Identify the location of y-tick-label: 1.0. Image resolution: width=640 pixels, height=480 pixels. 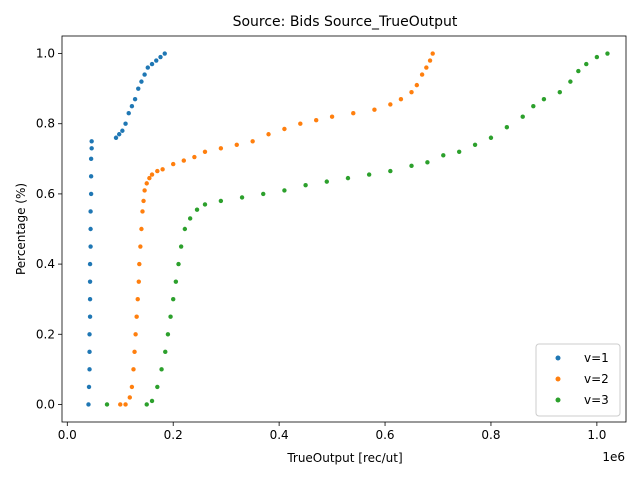
(45, 54).